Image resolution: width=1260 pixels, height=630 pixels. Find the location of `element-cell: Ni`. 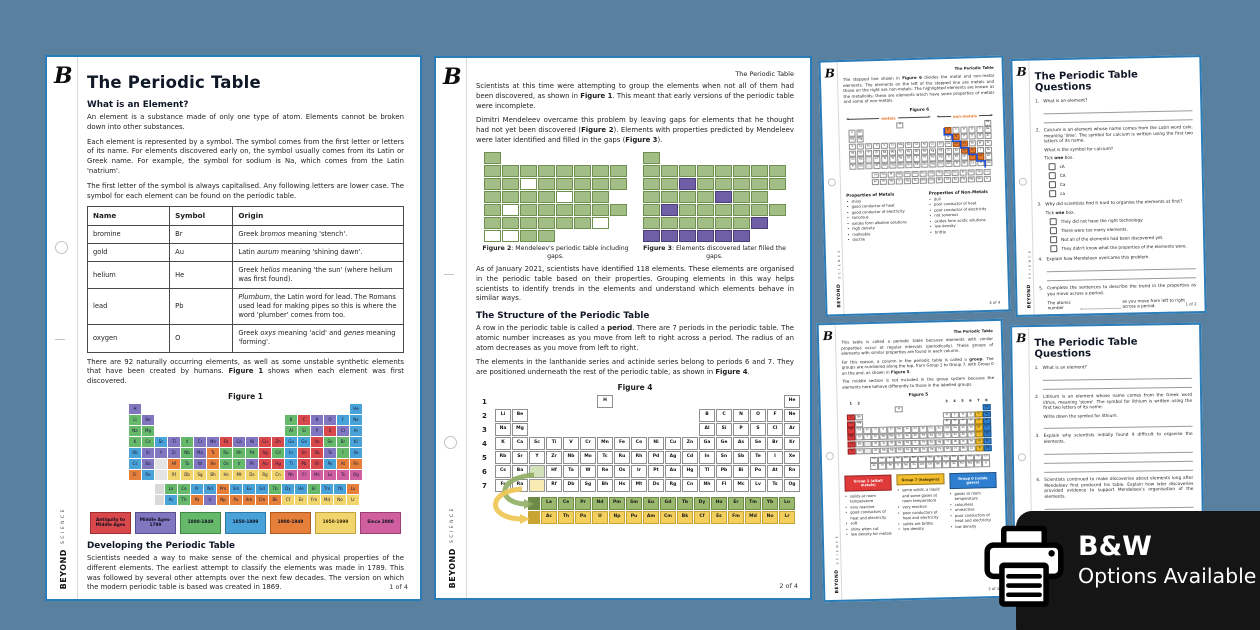

element-cell: Ni is located at coordinates (924, 144).